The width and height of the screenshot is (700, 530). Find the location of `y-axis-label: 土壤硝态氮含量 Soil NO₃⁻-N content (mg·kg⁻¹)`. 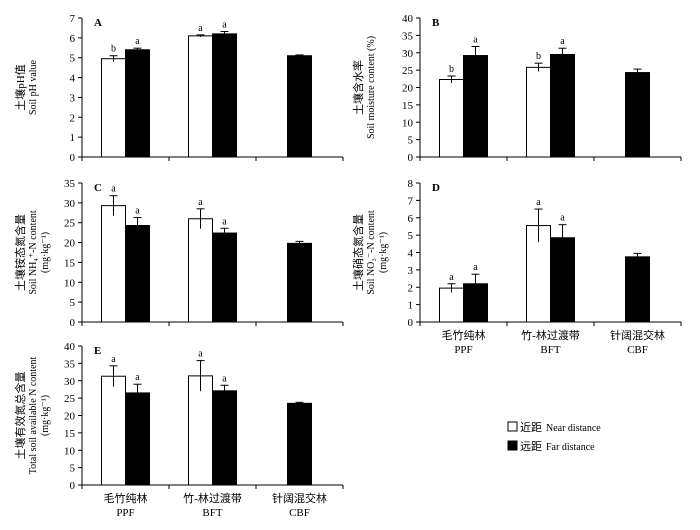

y-axis-label: 土壤硝态氮含量 Soil NO₃⁻-N content (mg·kg⁻¹) is located at coordinates (370, 252).